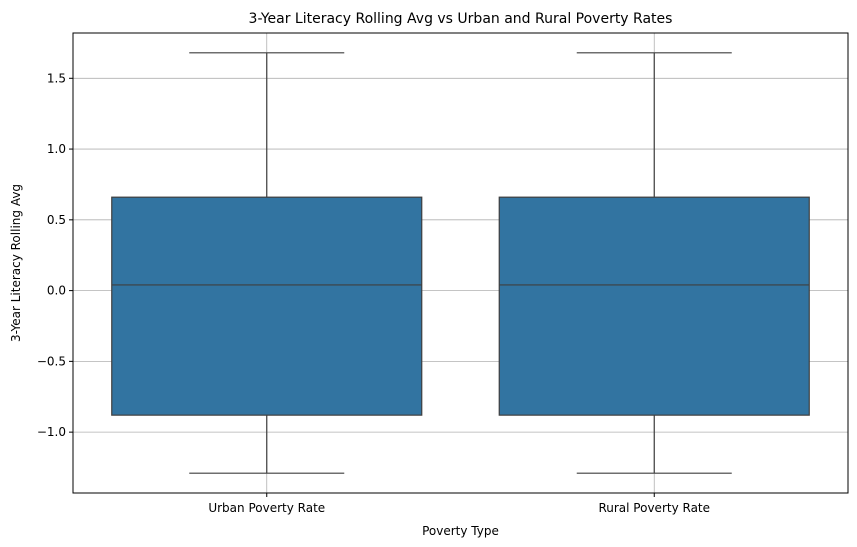  I want to click on y-tick-label: 0.0, so click(56, 291).